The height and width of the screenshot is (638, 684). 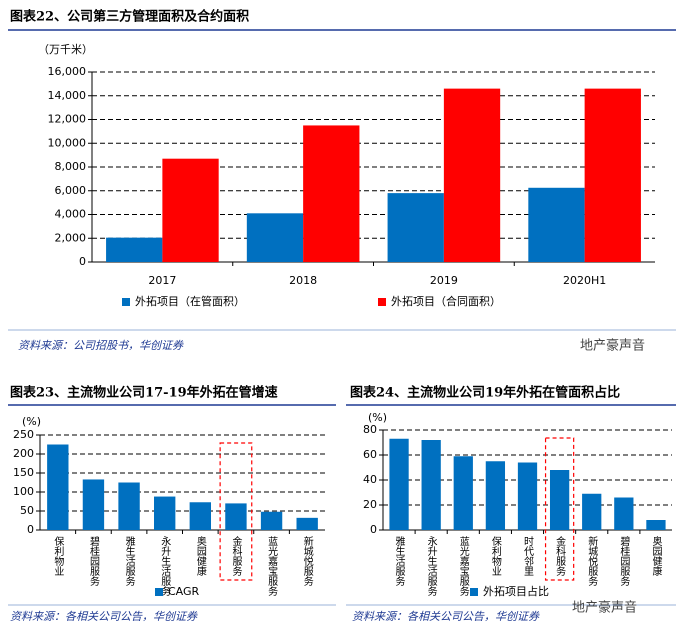 I want to click on y-tick-label: 40, so click(x=370, y=479).